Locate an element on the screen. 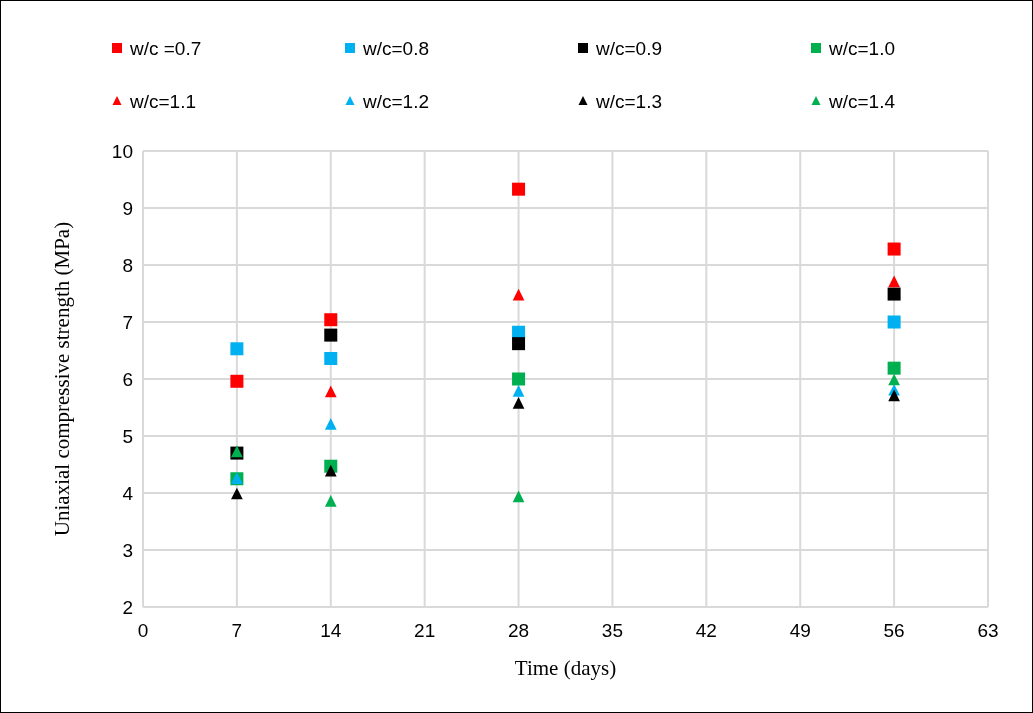 This screenshot has height=713, width=1033. y-tick-label: 9 is located at coordinates (127, 208).